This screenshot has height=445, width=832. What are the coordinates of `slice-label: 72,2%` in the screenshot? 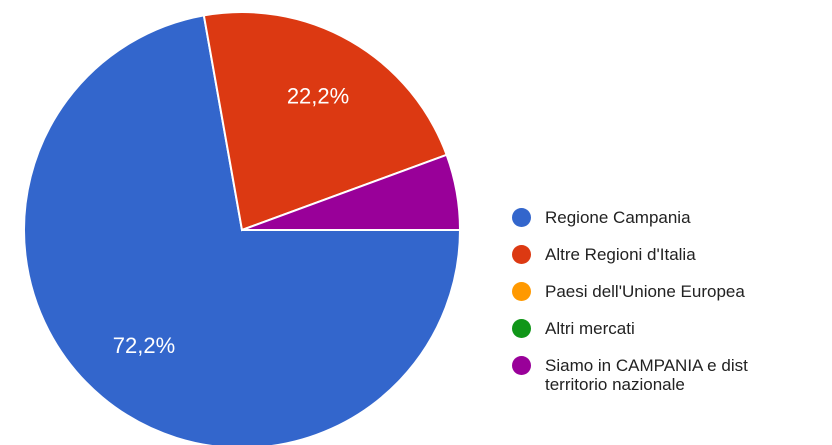 It's located at (144, 345).